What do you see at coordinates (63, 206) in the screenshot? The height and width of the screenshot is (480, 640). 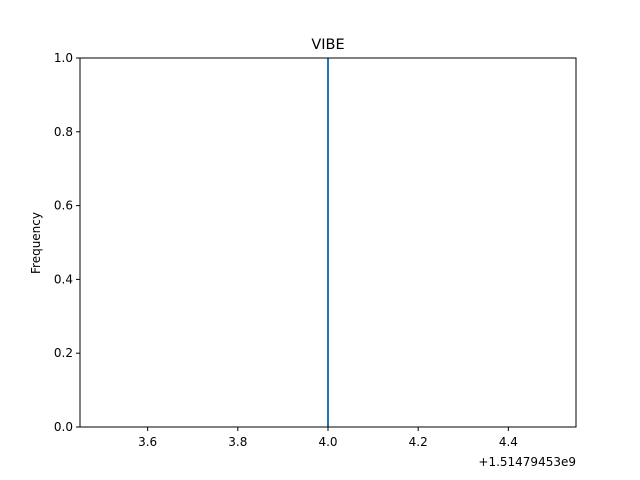 I see `y-tick-label: 0.6` at bounding box center [63, 206].